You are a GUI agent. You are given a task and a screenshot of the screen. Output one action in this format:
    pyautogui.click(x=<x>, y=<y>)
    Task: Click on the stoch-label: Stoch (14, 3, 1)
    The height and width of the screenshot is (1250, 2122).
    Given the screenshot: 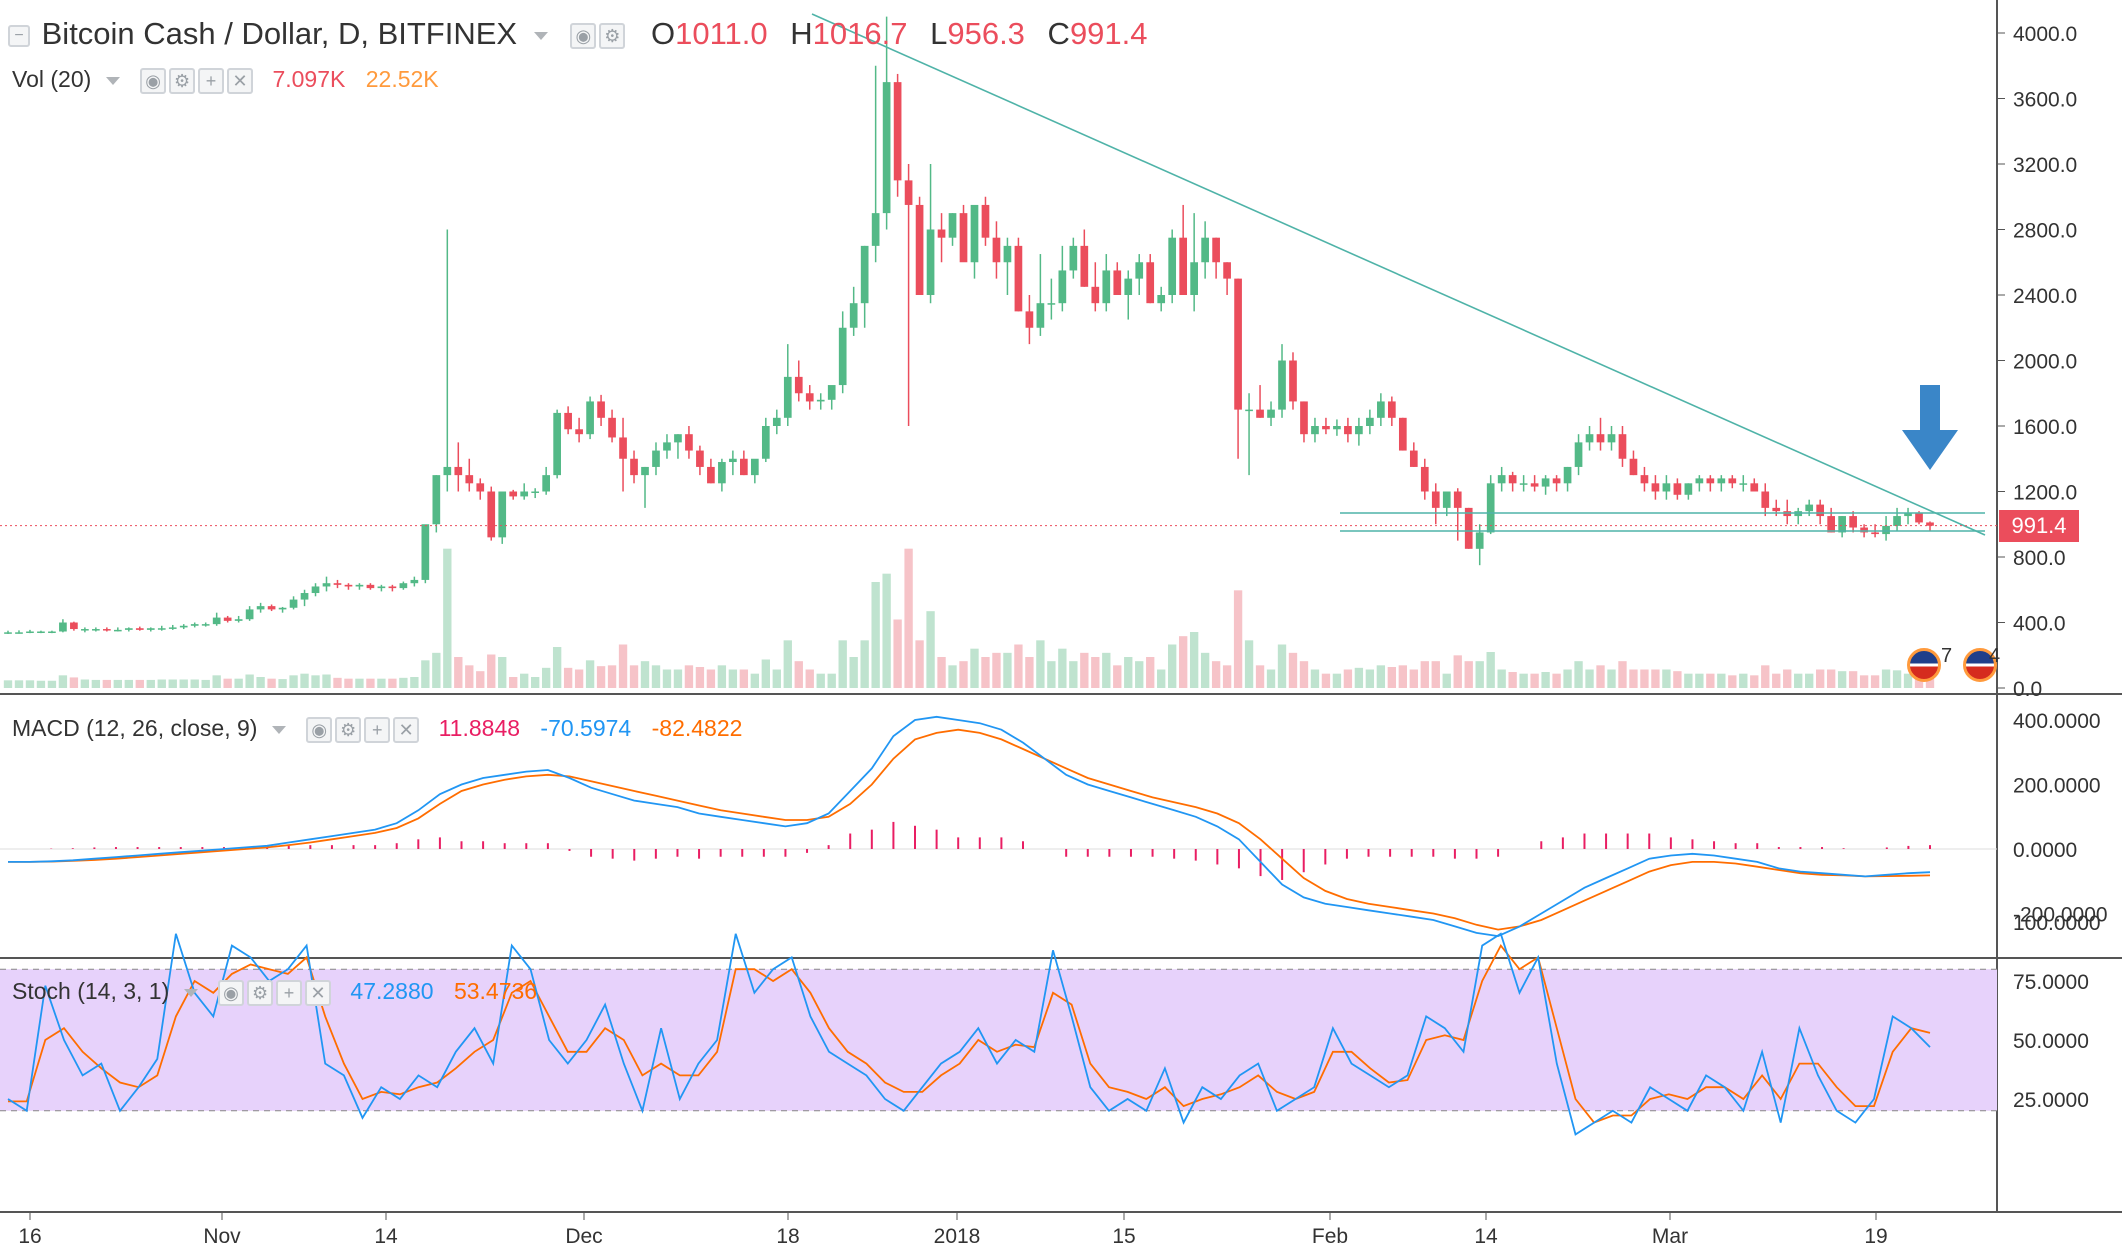 What is the action you would take?
    pyautogui.click(x=91, y=991)
    